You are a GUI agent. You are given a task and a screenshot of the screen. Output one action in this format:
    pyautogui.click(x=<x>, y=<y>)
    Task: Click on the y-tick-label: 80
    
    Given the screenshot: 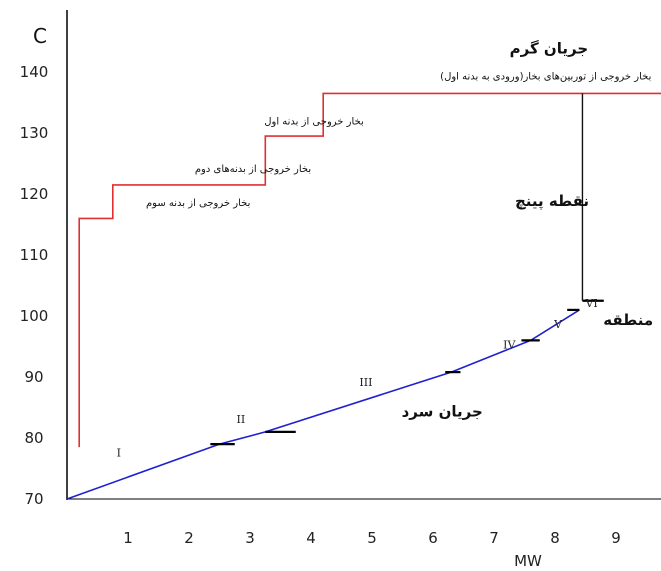 What is the action you would take?
    pyautogui.click(x=33, y=438)
    